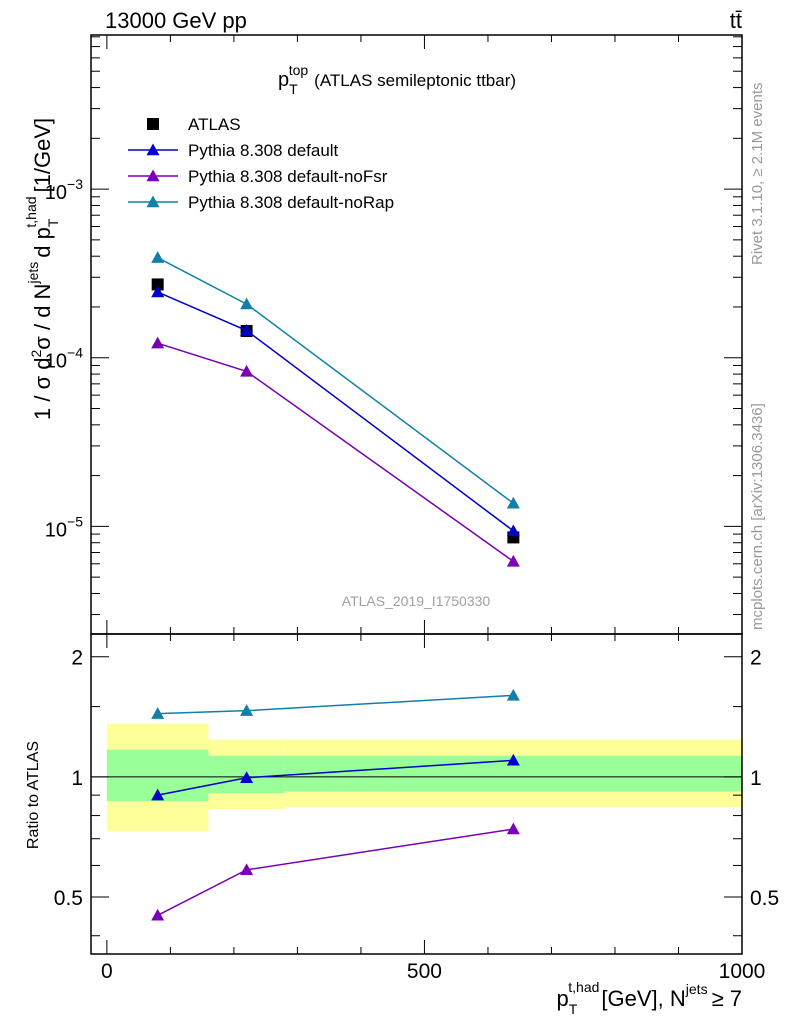  Describe the element at coordinates (291, 202) in the screenshot. I see `legend-label-3: Pythia 8.308 default-noRap` at that location.